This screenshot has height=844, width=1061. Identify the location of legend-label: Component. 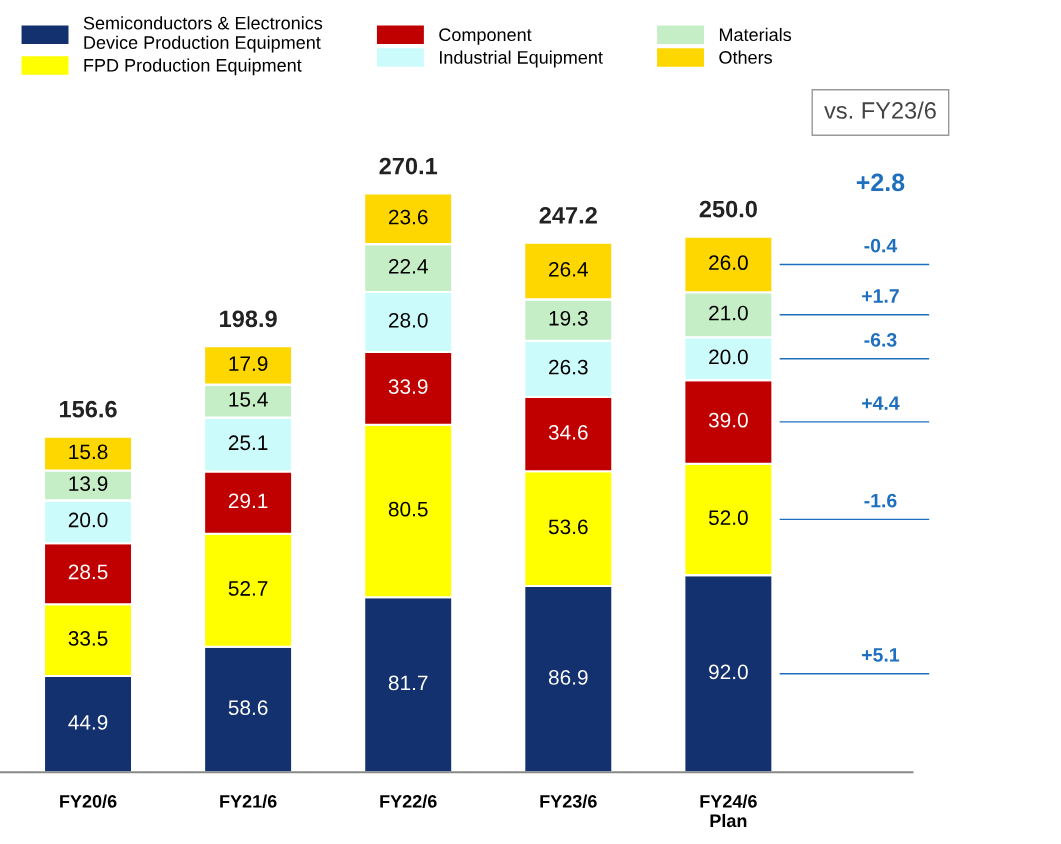
(485, 36).